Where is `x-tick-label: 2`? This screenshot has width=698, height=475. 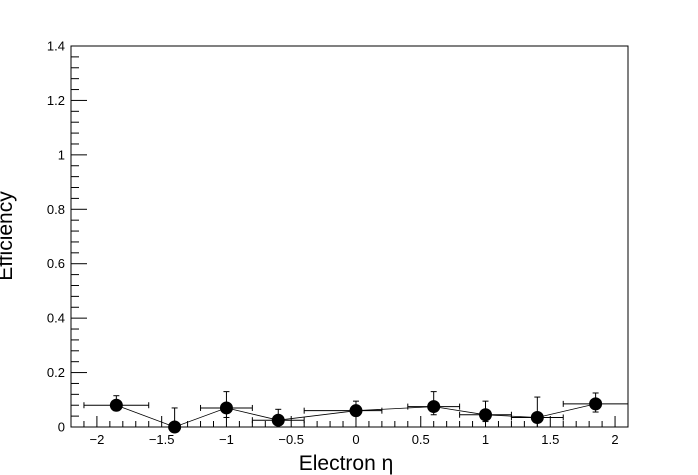 x-tick-label: 2 is located at coordinates (614, 439).